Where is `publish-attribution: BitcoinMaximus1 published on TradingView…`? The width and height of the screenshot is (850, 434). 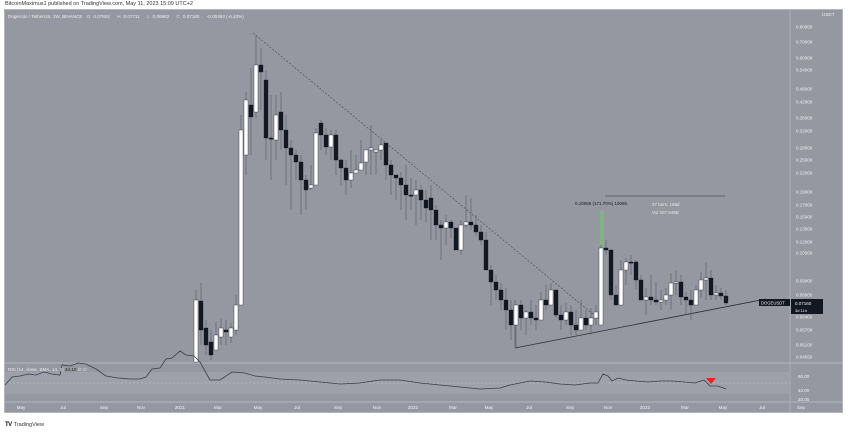 publish-attribution: BitcoinMaximus1 published on TradingView… is located at coordinates (99, 4).